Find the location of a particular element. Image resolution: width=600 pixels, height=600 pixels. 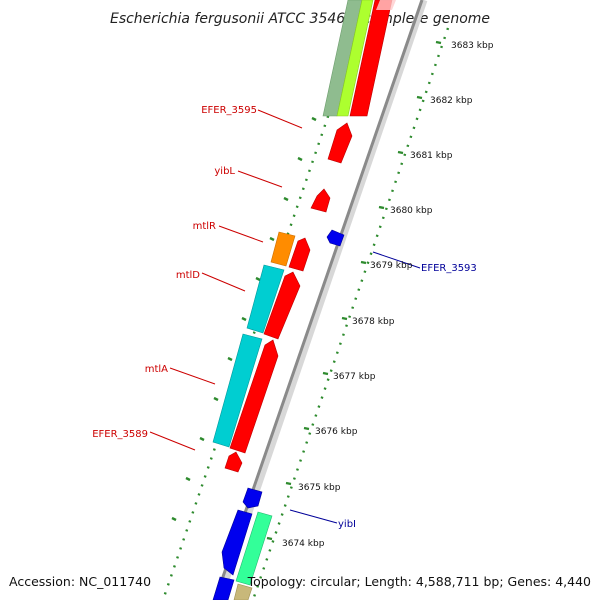

scale-label: 3683 kbp is located at coordinates (472, 46).